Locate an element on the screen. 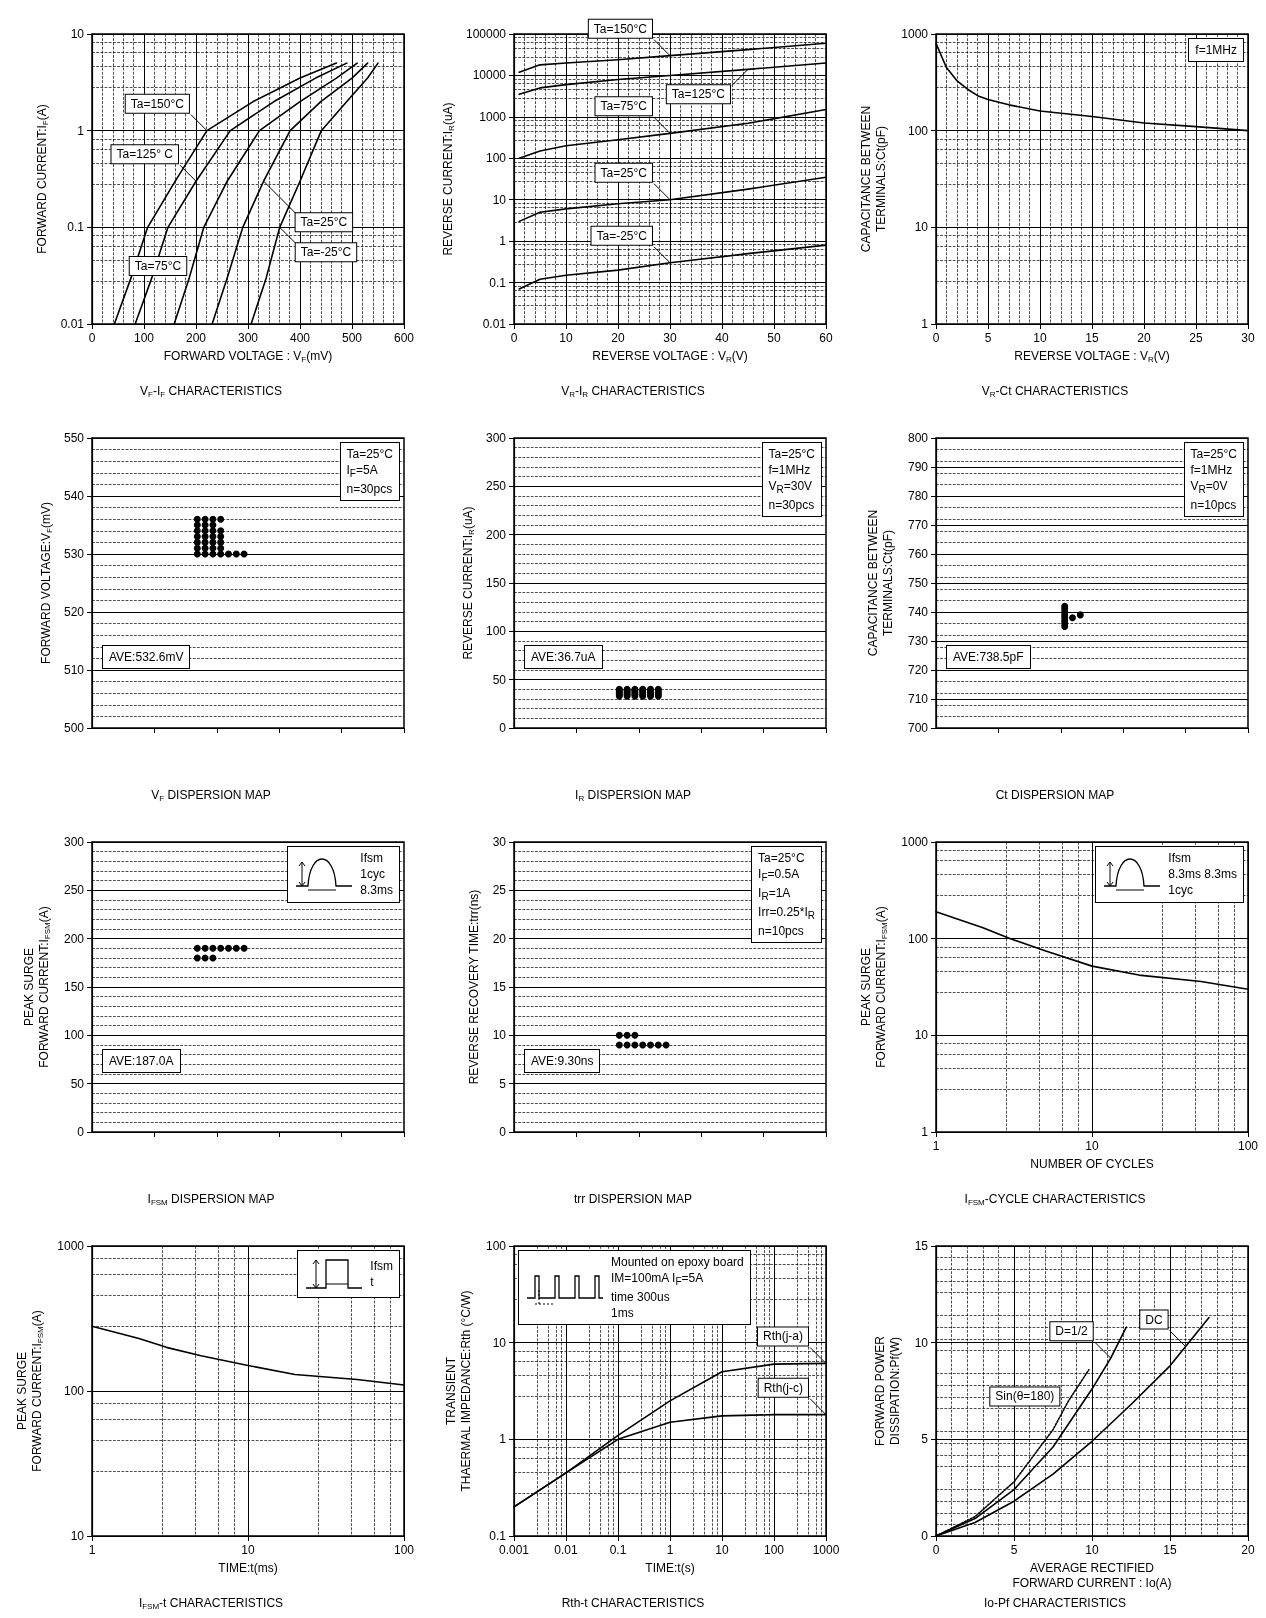  annotation: Ifsm t is located at coordinates (381, 1274).